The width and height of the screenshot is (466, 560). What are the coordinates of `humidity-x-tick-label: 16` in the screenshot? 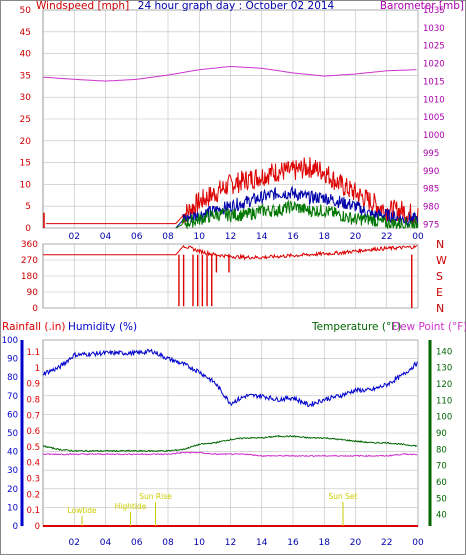 It's located at (293, 543).